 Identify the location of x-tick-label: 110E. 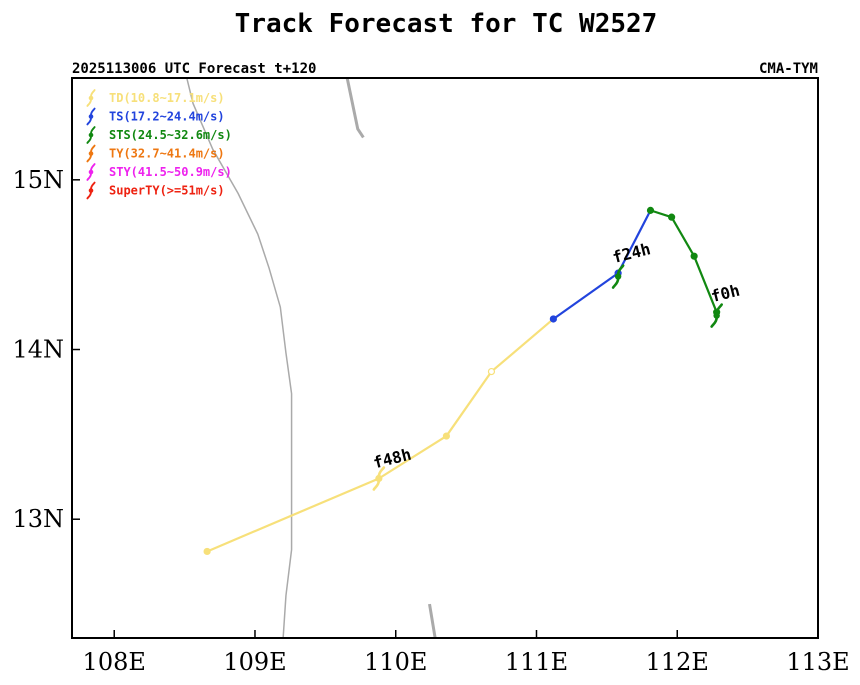
(395, 662).